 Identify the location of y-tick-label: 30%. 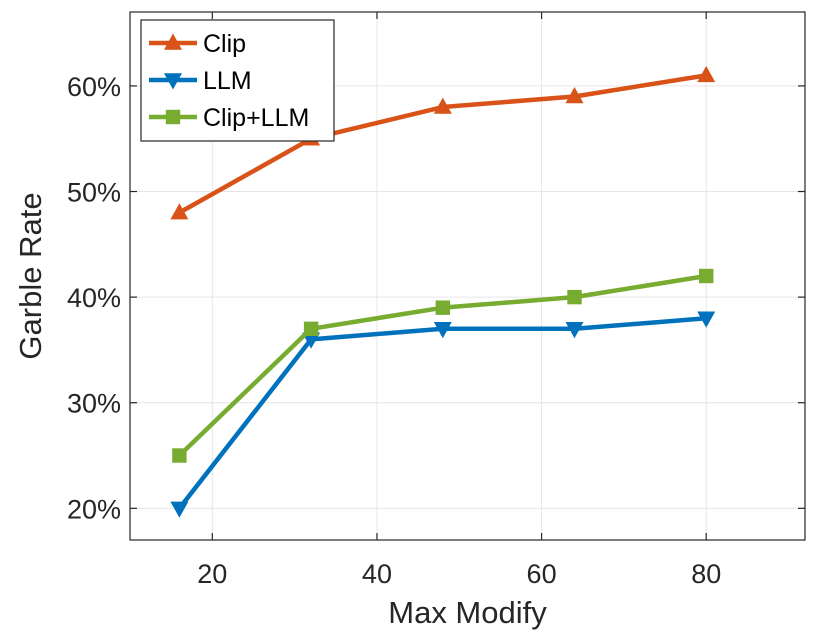
(94, 404).